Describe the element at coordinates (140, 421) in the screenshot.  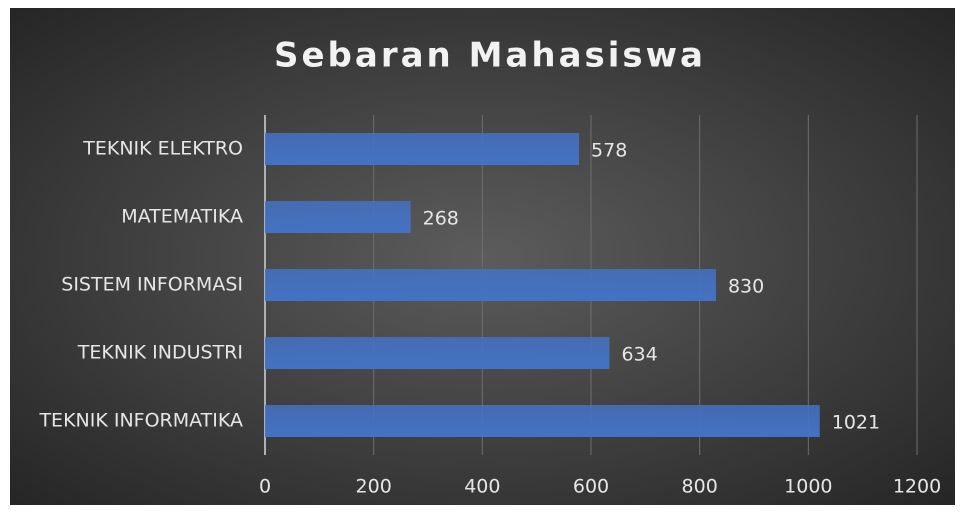
I see `y-tick-label: TEKNIK INFORMATIKA` at that location.